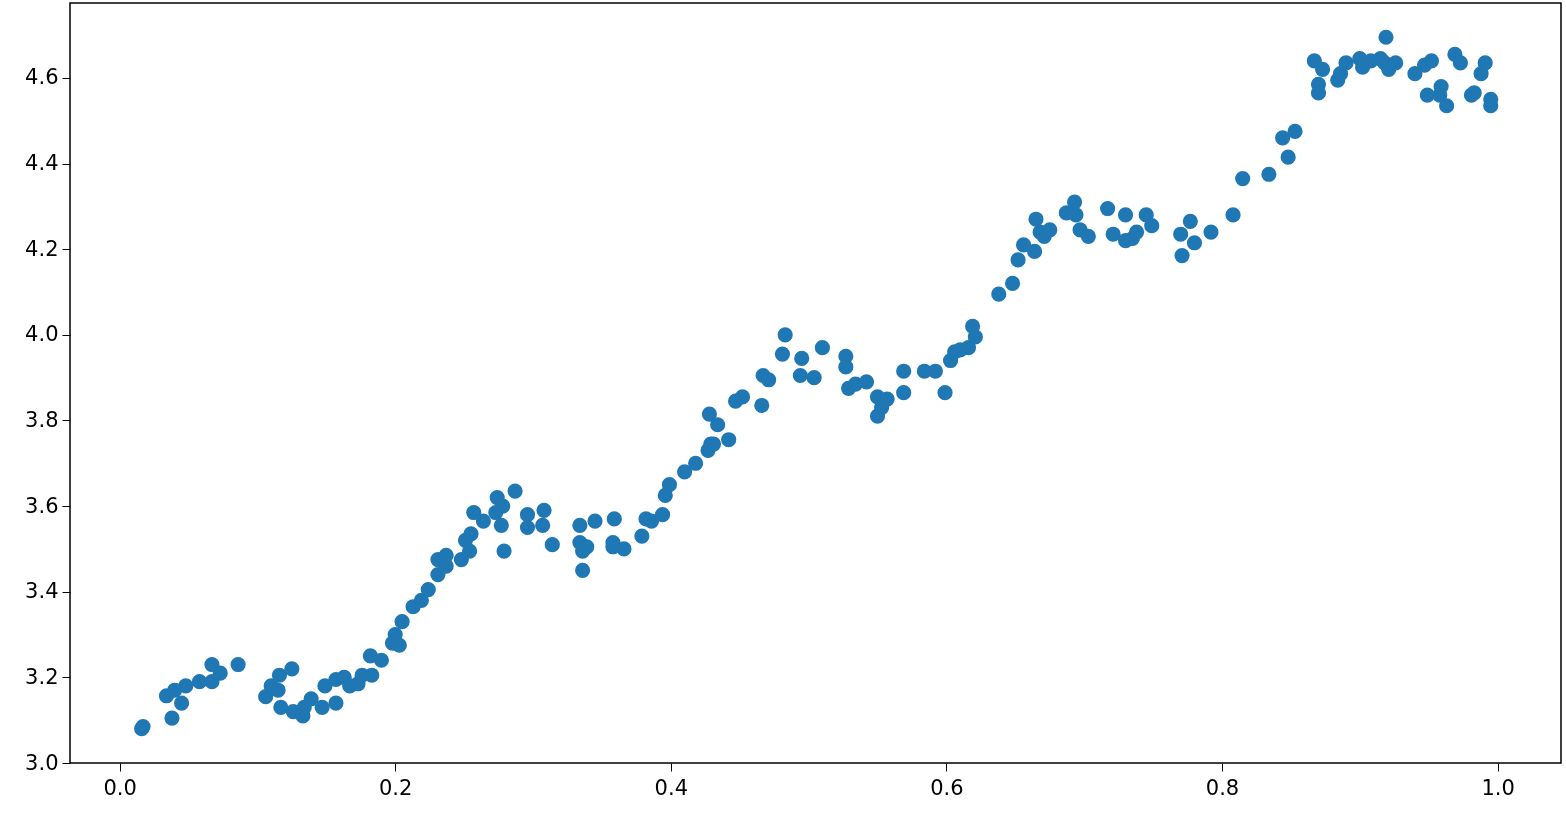  I want to click on x-tick-label: 0.0, so click(120, 787).